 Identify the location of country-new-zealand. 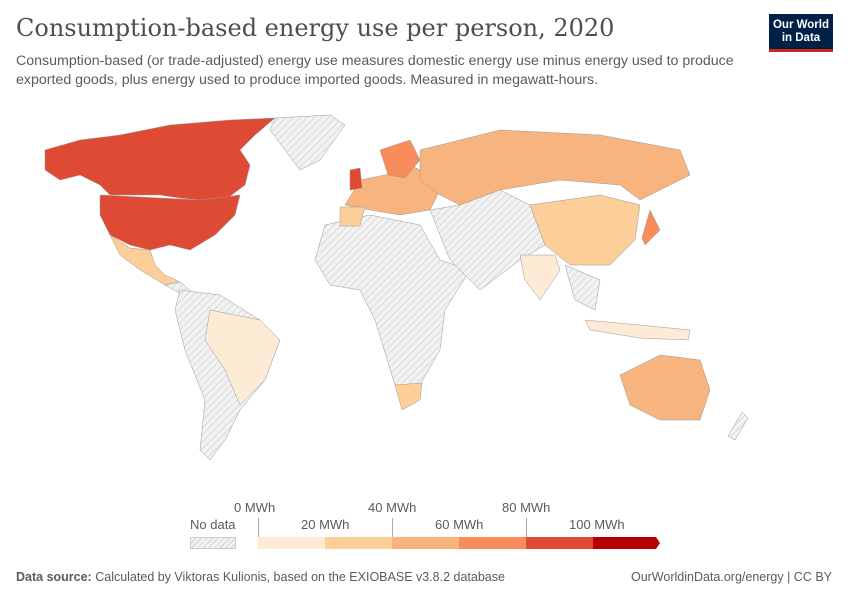
(738, 426).